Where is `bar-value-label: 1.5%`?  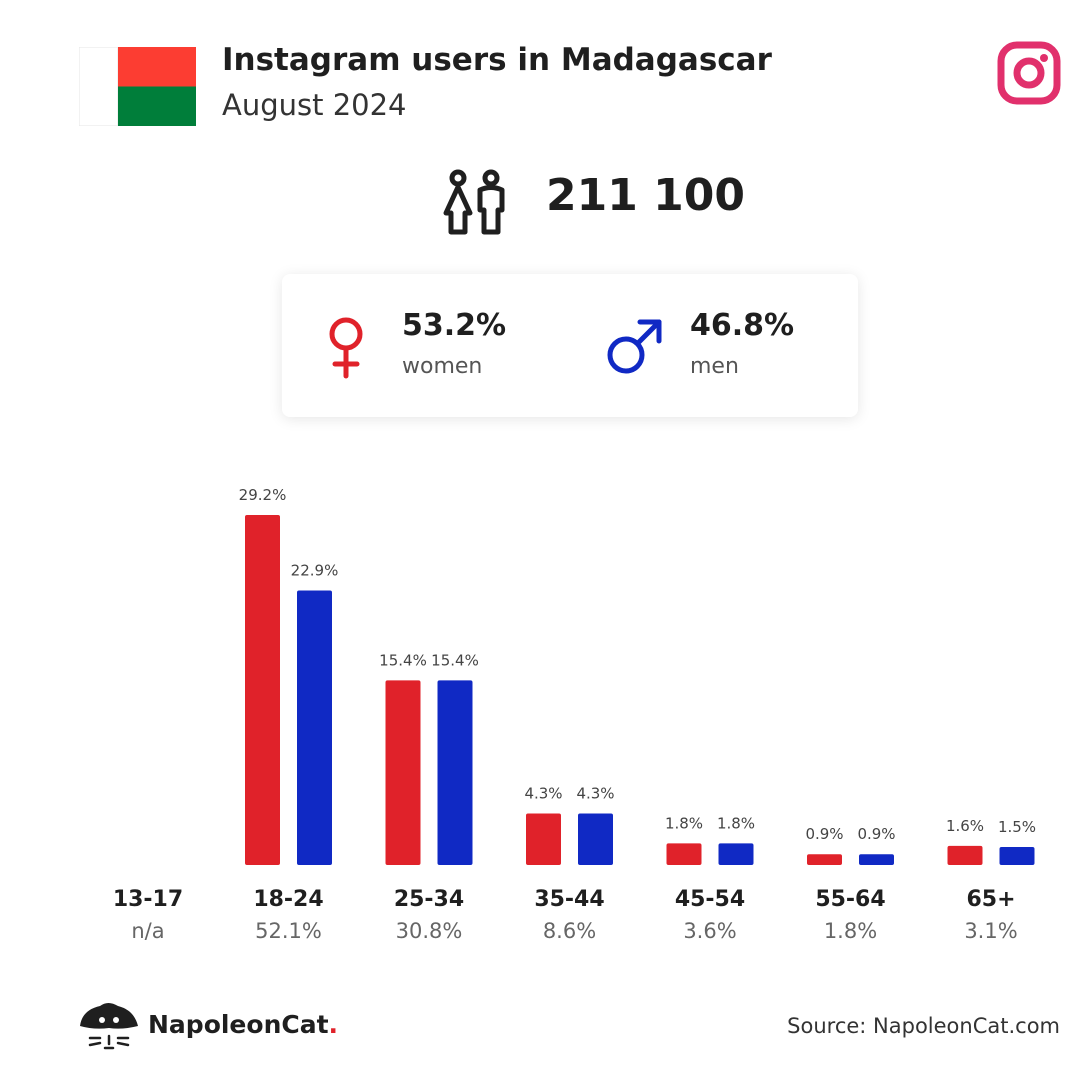 bar-value-label: 1.5% is located at coordinates (1017, 827).